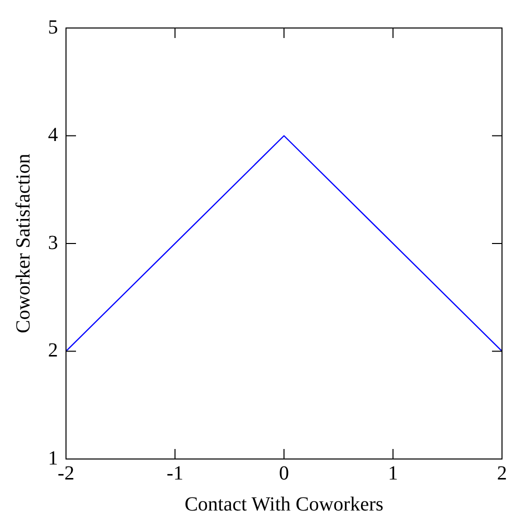  I want to click on y-tick-label: 1, so click(53, 458).